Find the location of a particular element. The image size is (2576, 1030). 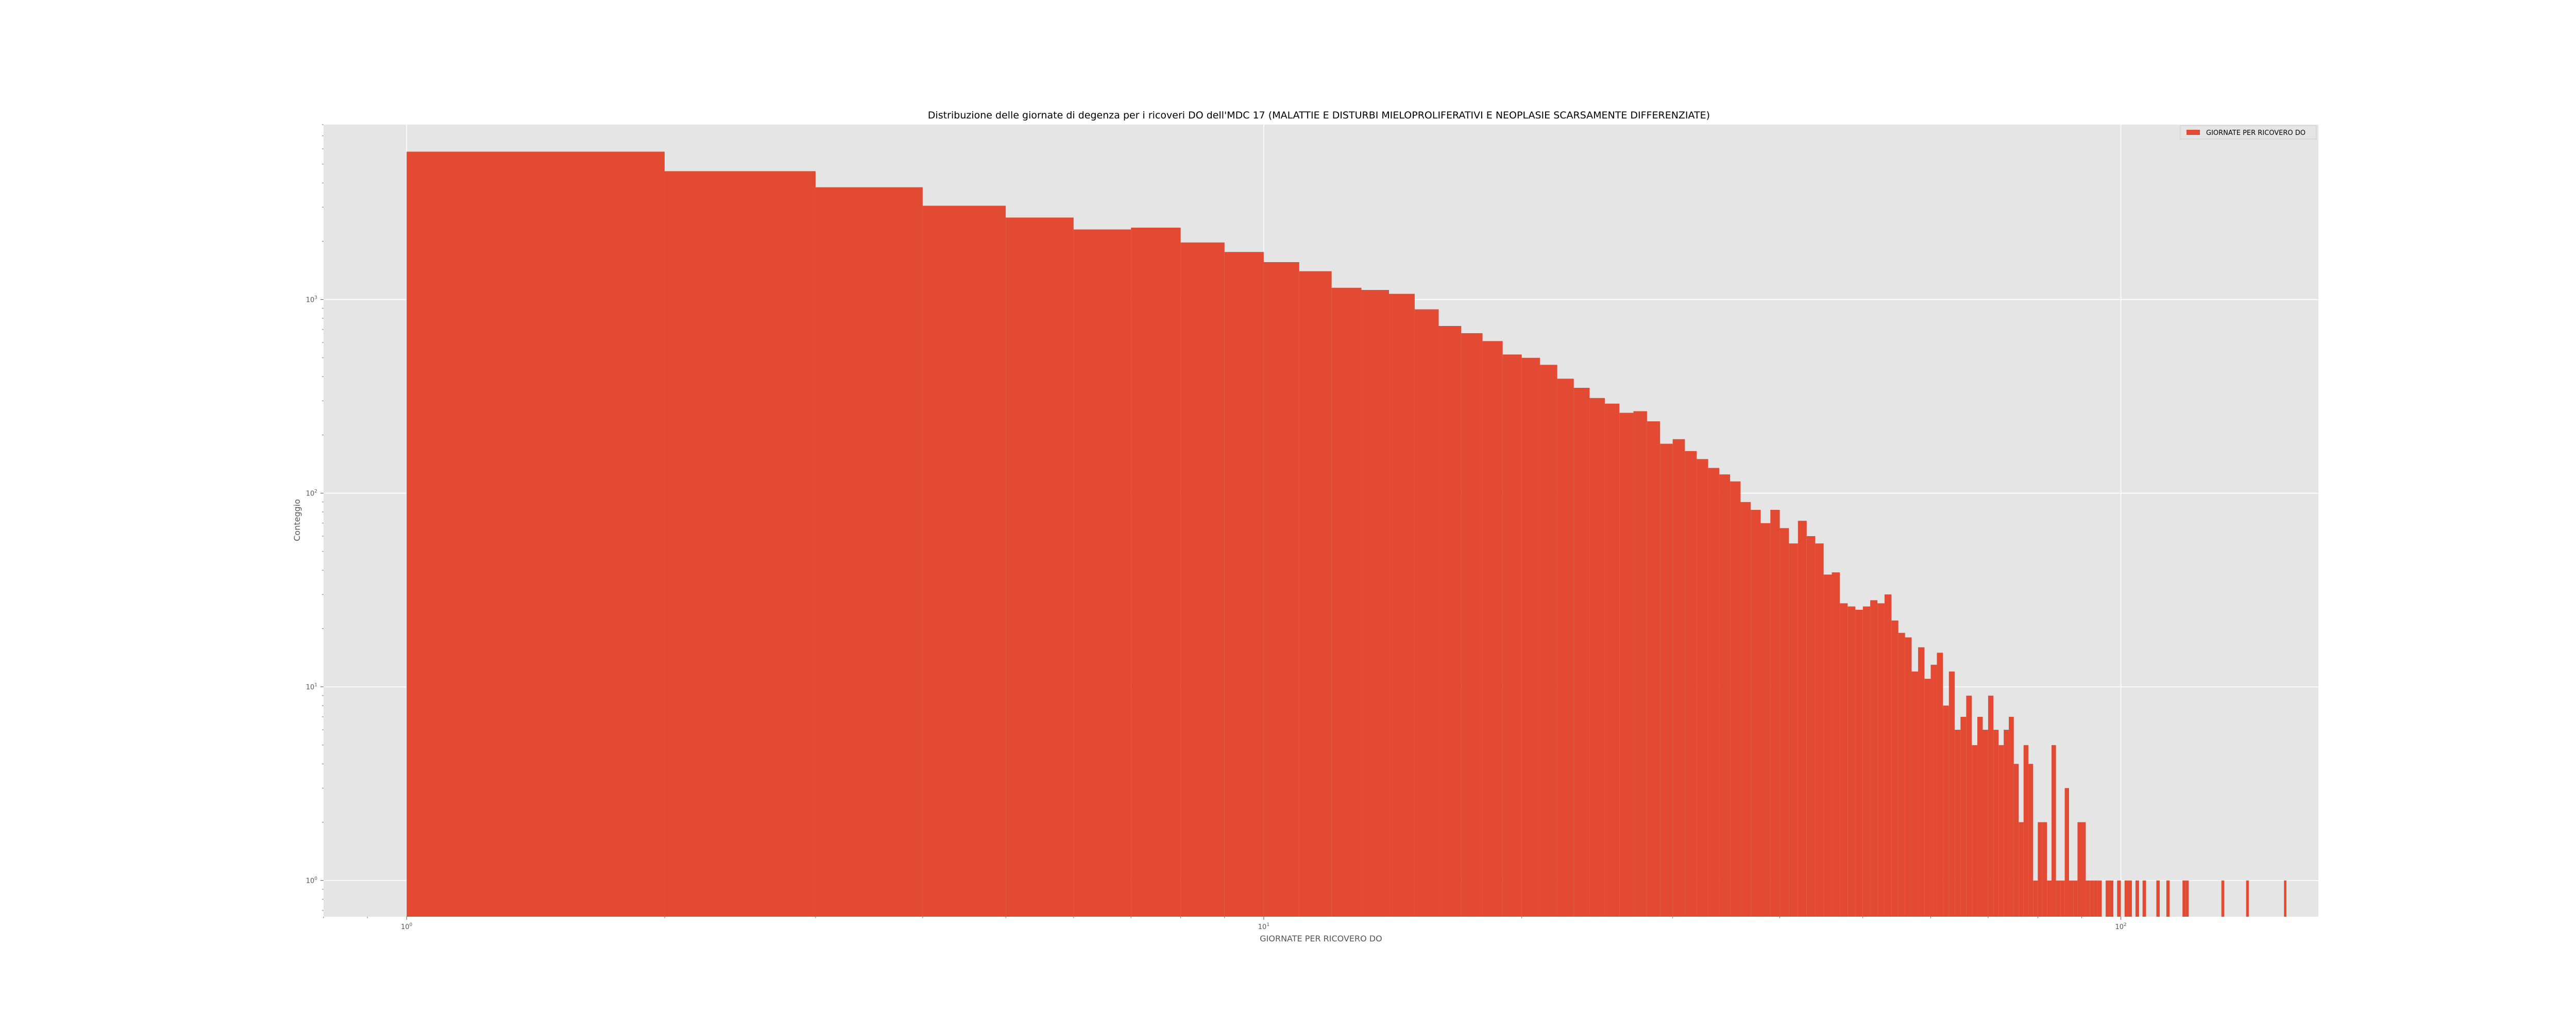

x-axis-label: GIORNATE PER RICOVERO DO is located at coordinates (1321, 938).